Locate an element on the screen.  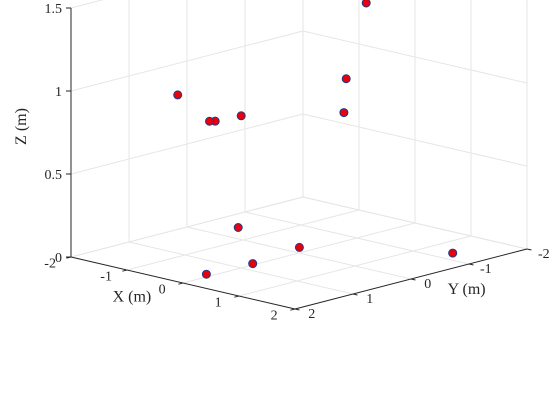
y-axis-label: Y (m) is located at coordinates (467, 289).